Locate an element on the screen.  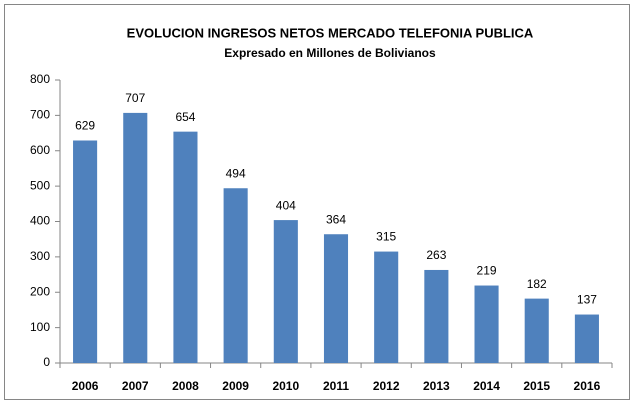
y-tick-label: 300 is located at coordinates (40, 256).